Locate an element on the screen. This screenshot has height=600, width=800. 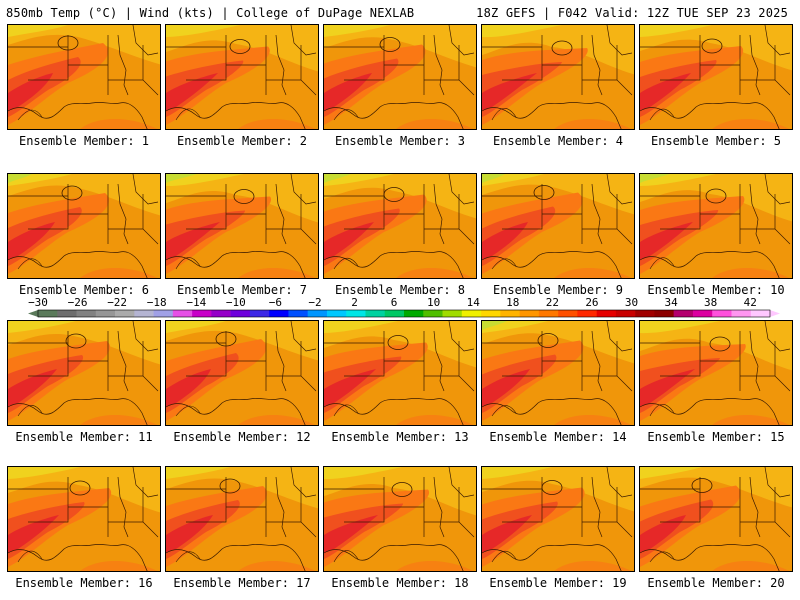
ensemble-member-label: Ensemble Member: 18 is located at coordinates (400, 583).